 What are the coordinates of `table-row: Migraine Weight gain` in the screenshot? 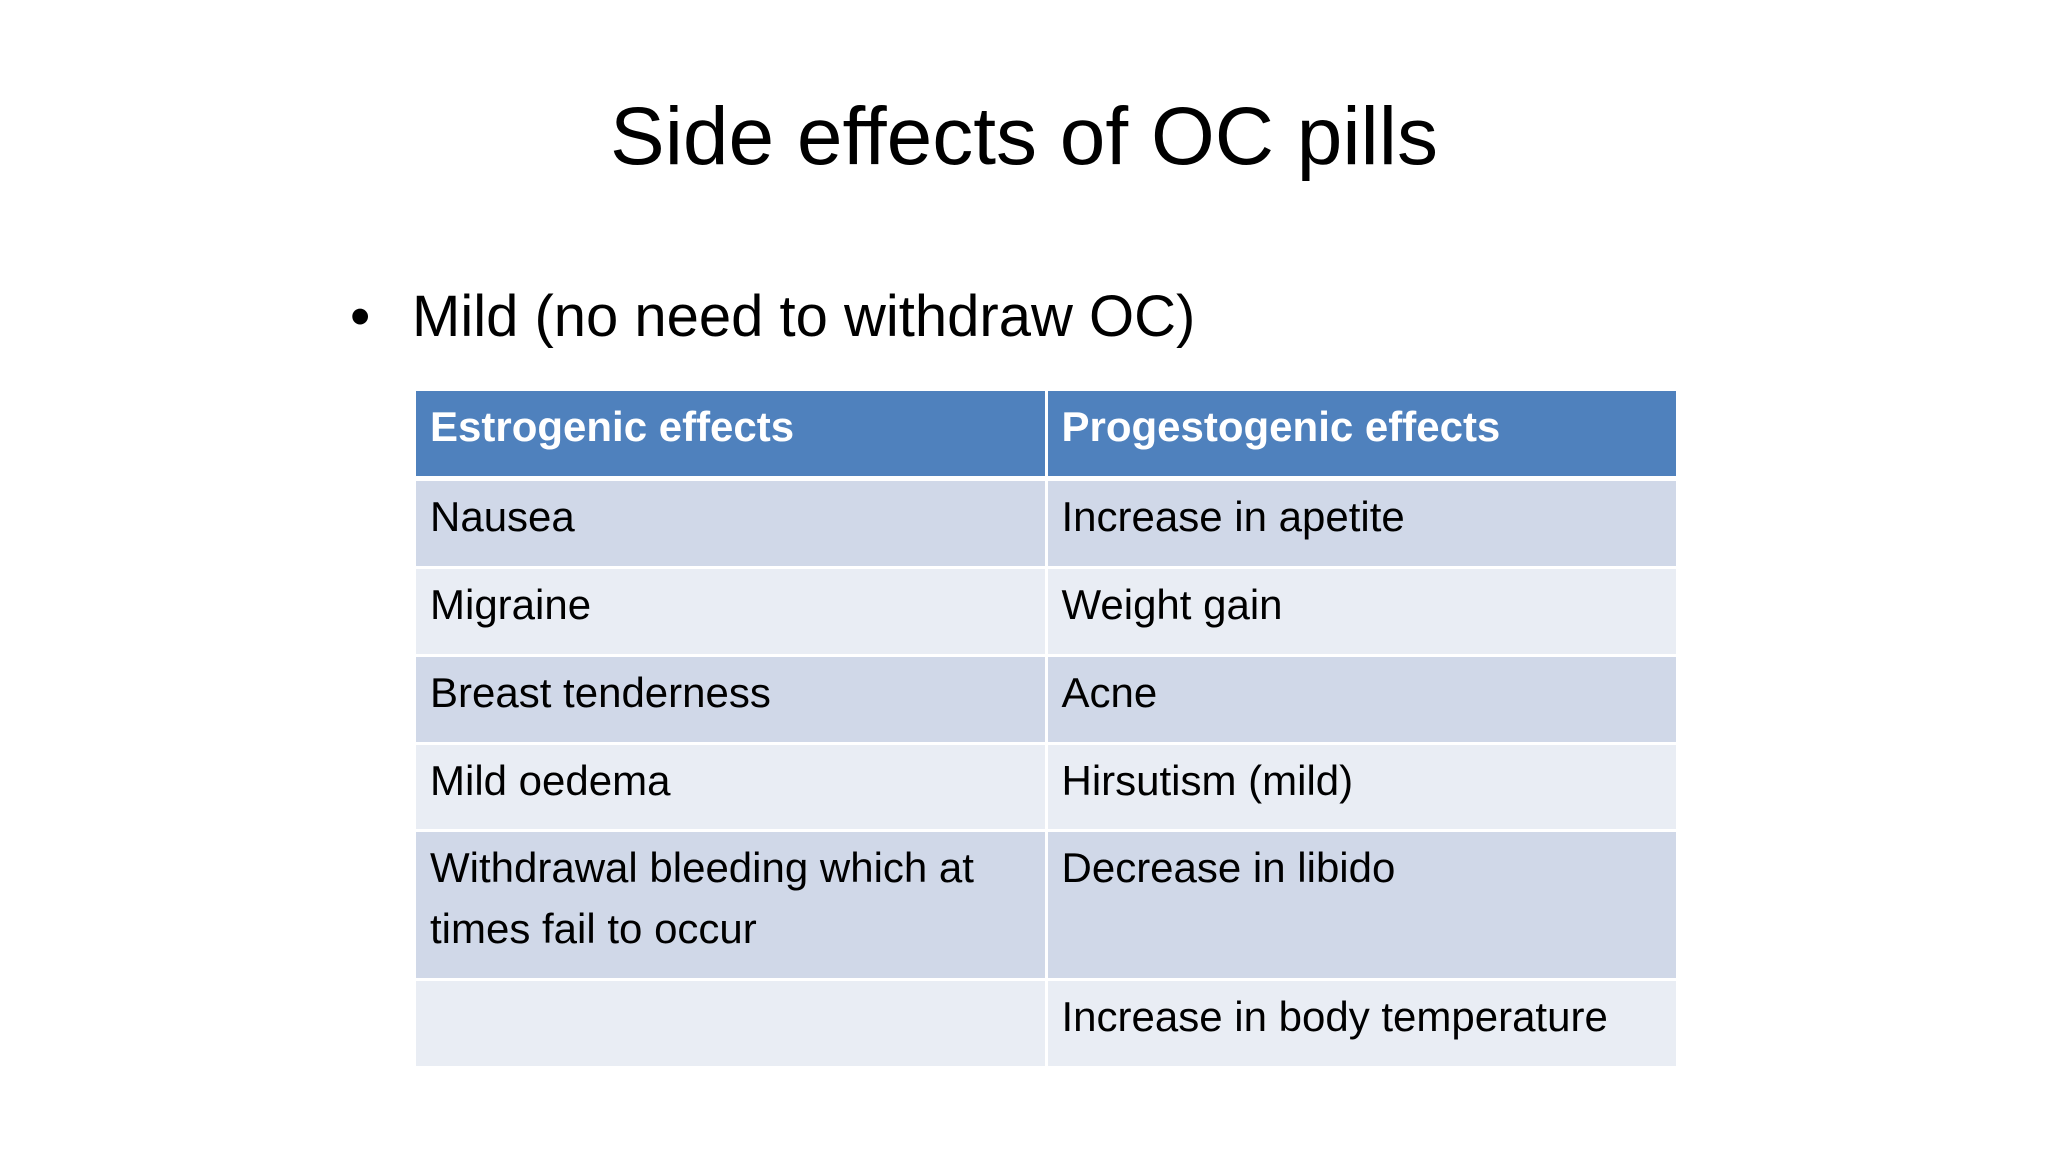 It's located at (1046, 611).